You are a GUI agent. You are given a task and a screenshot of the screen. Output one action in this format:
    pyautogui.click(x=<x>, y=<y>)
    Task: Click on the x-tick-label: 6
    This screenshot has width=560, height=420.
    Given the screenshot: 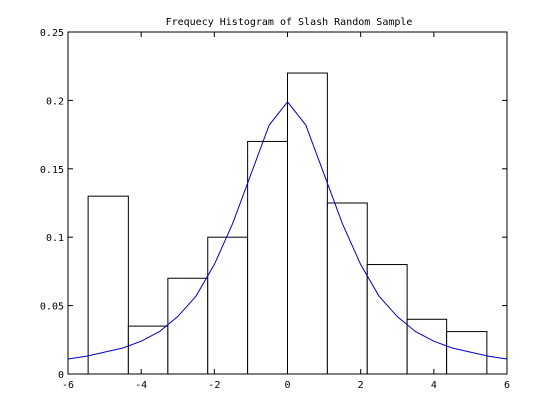 What is the action you would take?
    pyautogui.click(x=507, y=385)
    